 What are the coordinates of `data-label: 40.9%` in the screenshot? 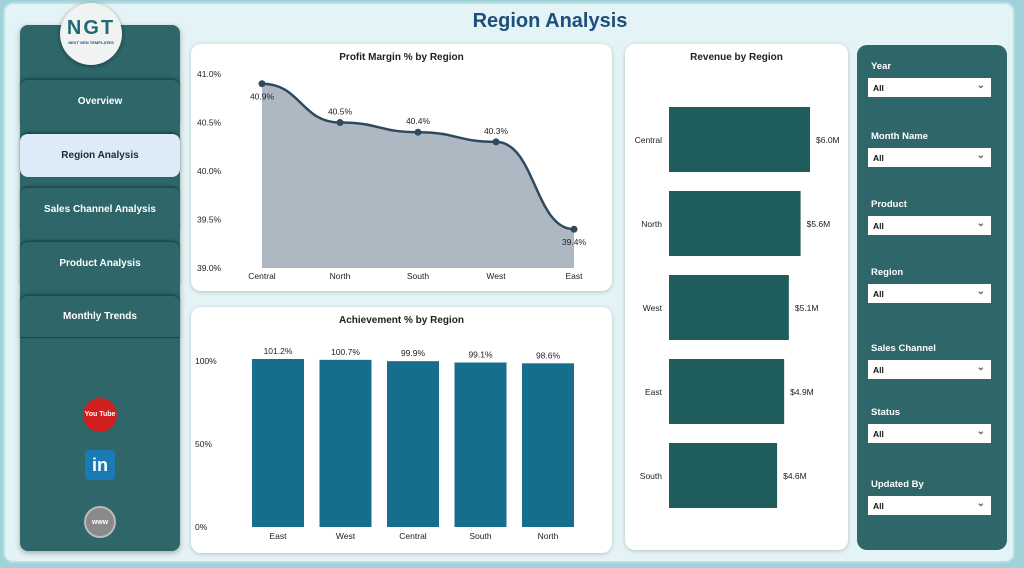 It's located at (262, 97).